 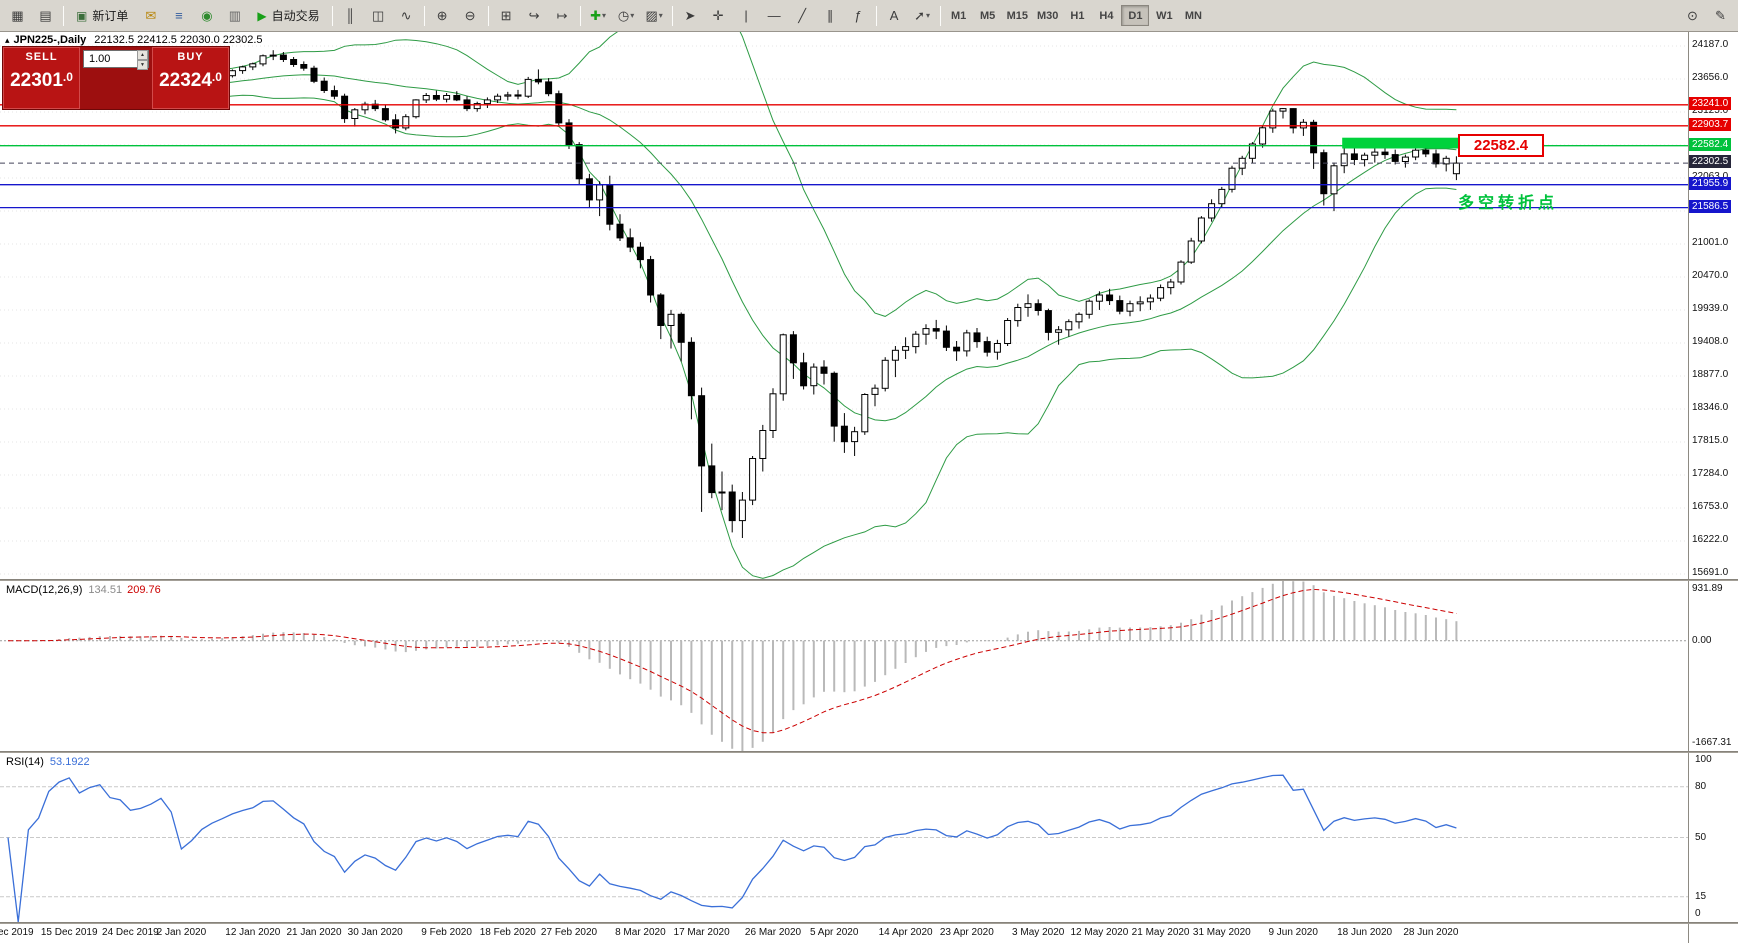 I want to click on time-axis, so click(x=844, y=933).